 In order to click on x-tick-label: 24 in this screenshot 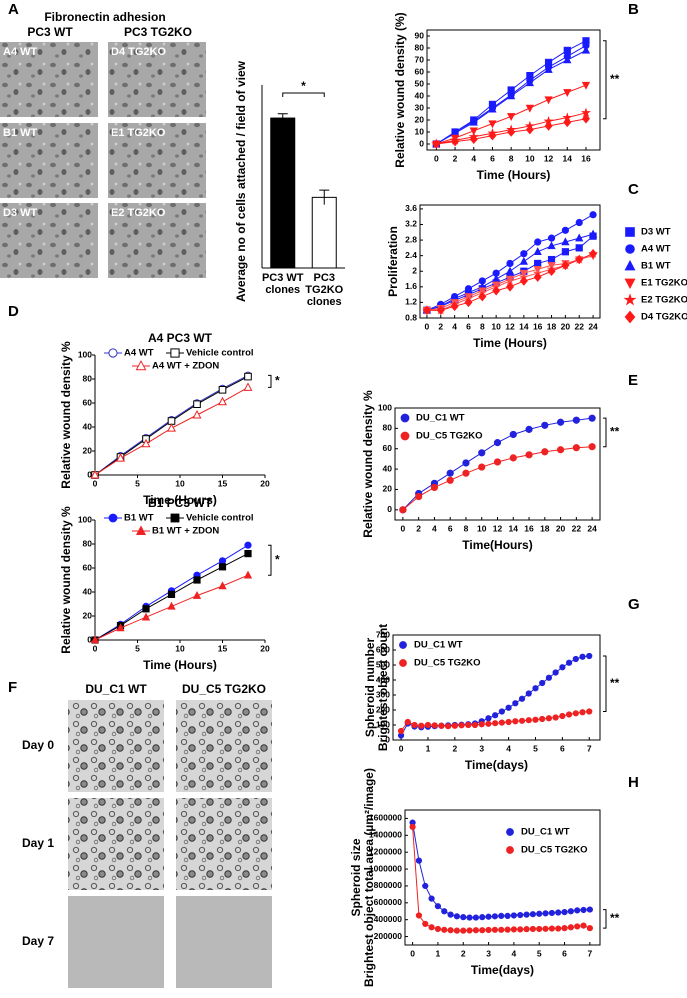, I will do `click(593, 326)`.